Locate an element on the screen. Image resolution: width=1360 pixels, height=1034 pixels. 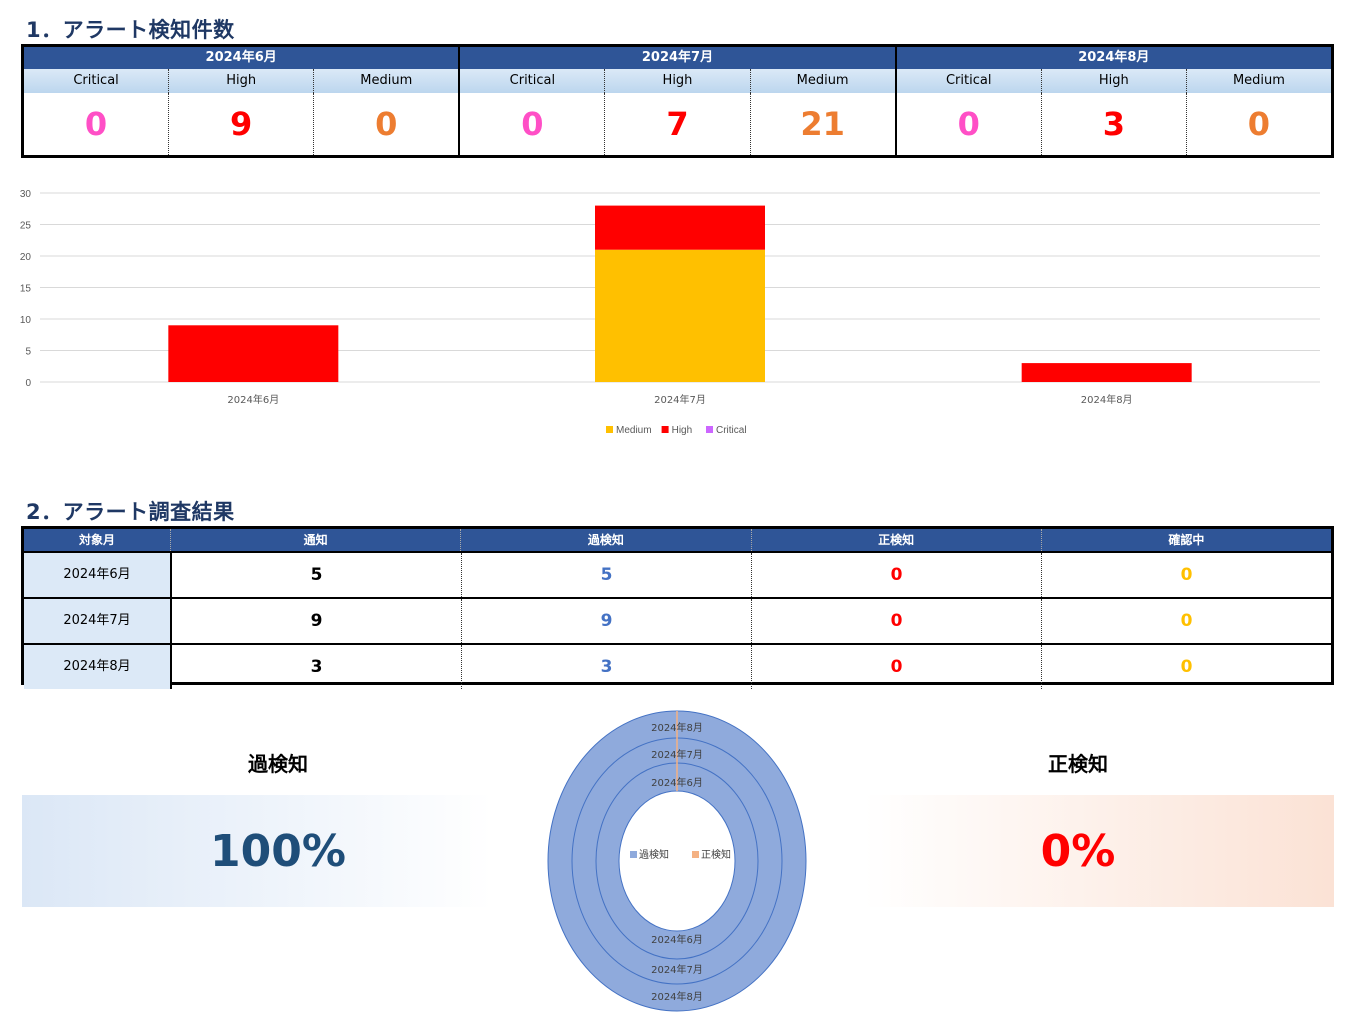
y-tick-label: 5 is located at coordinates (28, 352).